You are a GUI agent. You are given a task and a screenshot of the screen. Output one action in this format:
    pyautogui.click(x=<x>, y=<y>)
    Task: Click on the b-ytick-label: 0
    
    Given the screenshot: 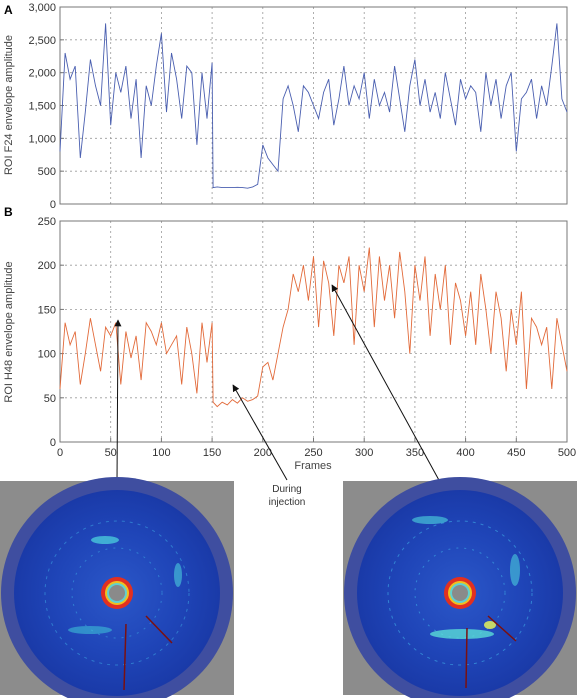 What is the action you would take?
    pyautogui.click(x=53, y=443)
    